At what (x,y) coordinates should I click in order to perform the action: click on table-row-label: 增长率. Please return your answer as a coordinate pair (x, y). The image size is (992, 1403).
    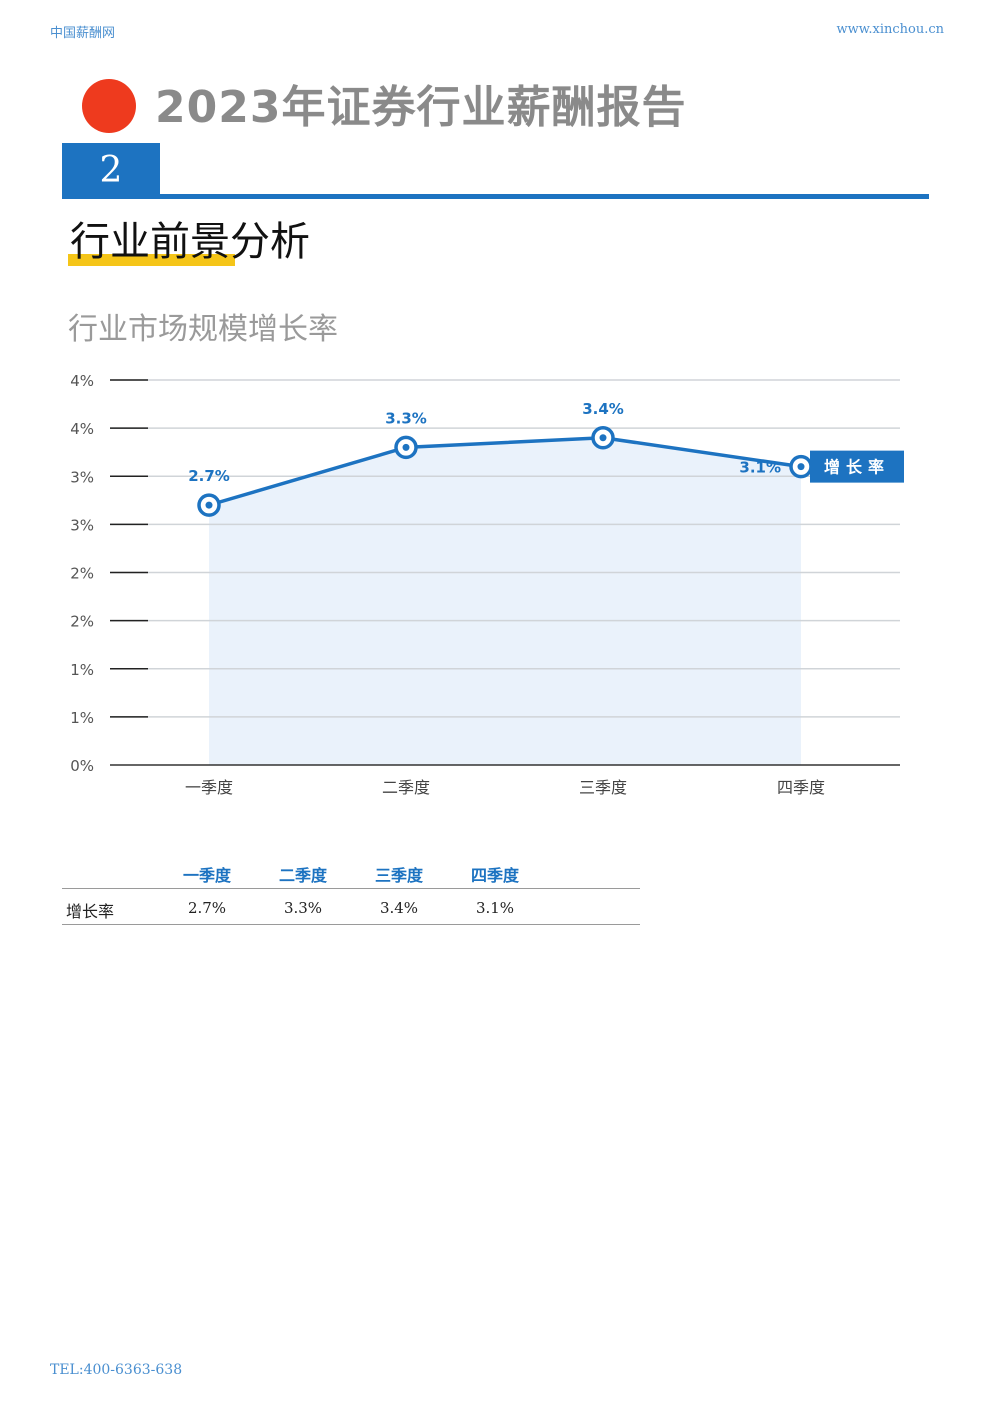
    Looking at the image, I should click on (90, 911).